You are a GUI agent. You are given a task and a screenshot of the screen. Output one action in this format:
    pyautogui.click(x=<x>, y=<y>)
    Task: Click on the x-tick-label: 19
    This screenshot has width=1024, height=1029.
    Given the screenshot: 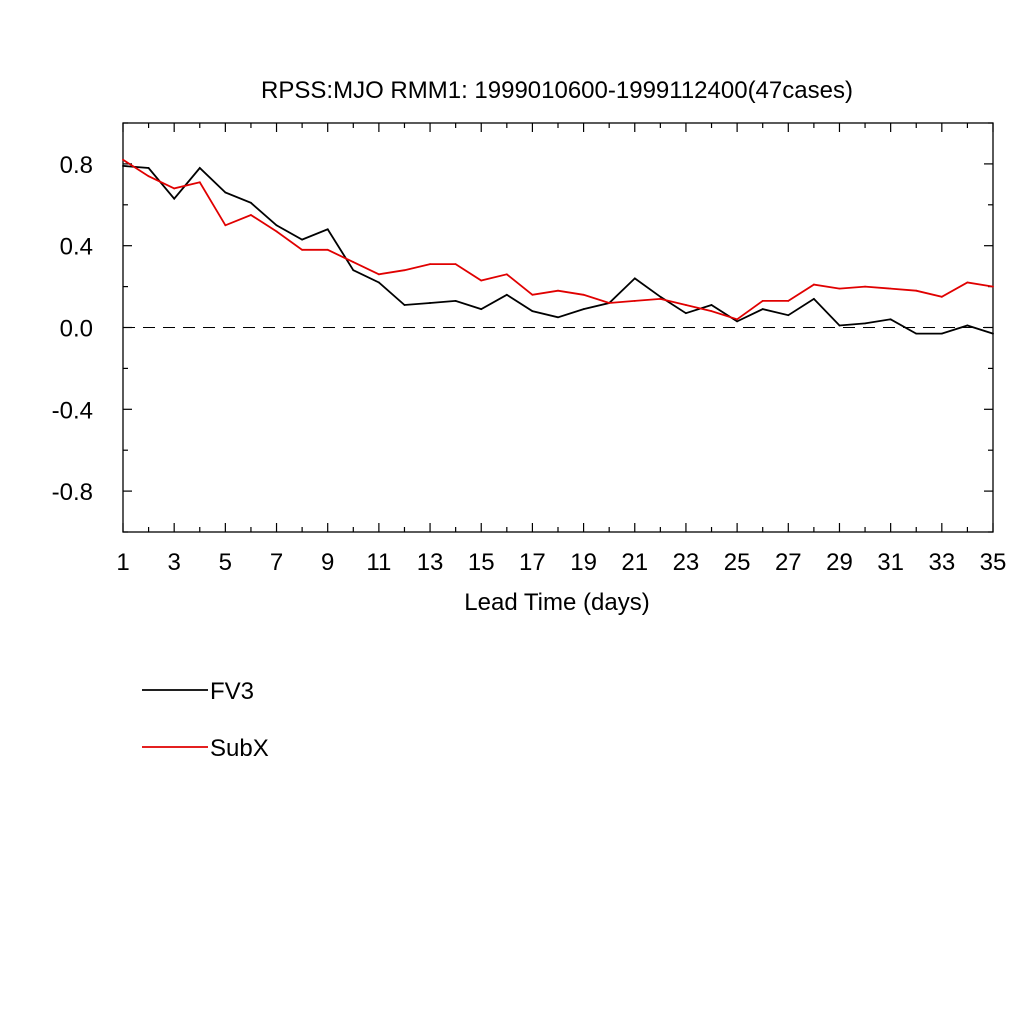 What is the action you would take?
    pyautogui.click(x=583, y=562)
    